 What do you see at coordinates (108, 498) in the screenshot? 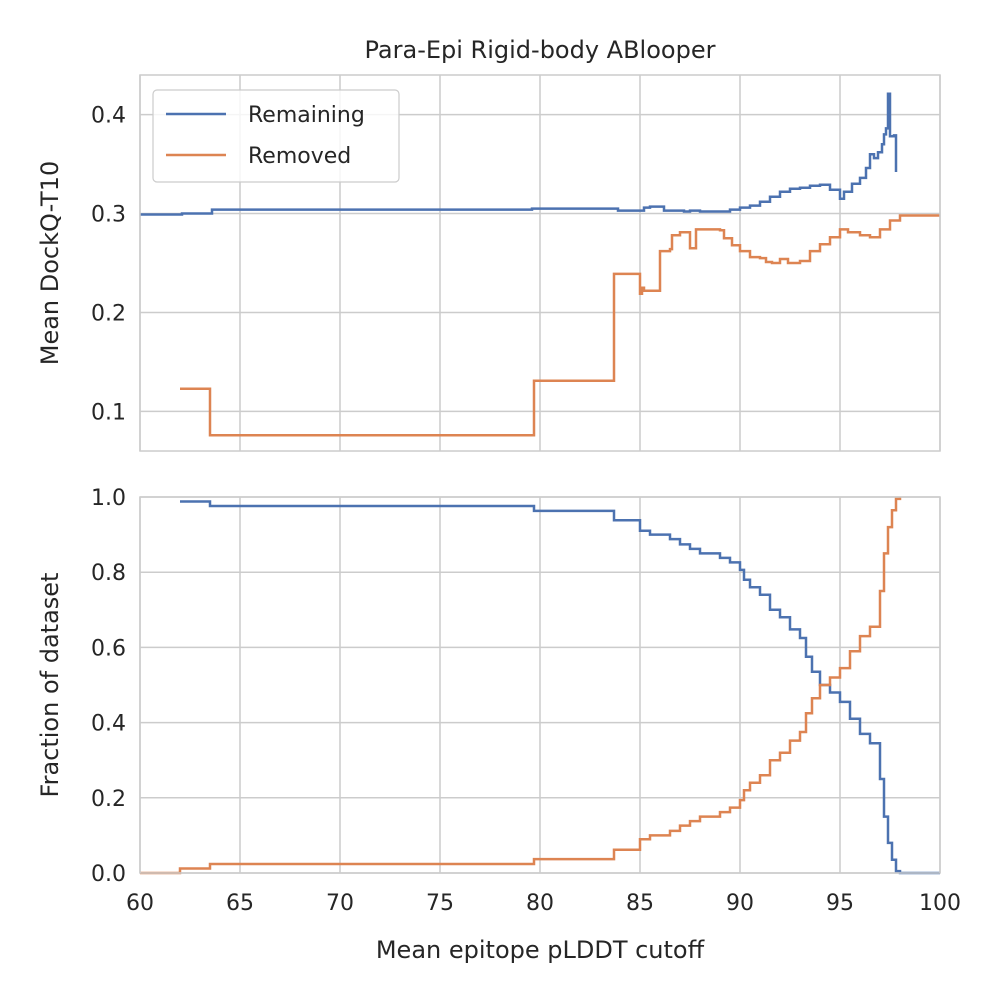
I see `bottom-y-tick-label: 1.0` at bounding box center [108, 498].